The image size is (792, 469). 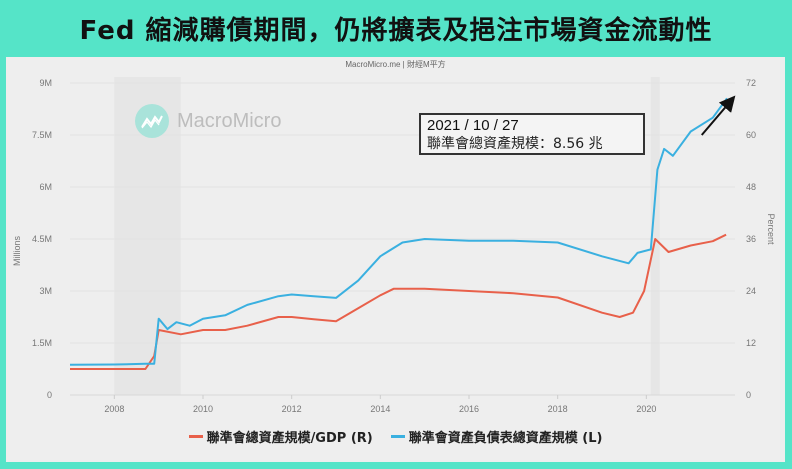 I want to click on source-label: MacroMicro.me | 財經M平方, so click(x=395, y=64).